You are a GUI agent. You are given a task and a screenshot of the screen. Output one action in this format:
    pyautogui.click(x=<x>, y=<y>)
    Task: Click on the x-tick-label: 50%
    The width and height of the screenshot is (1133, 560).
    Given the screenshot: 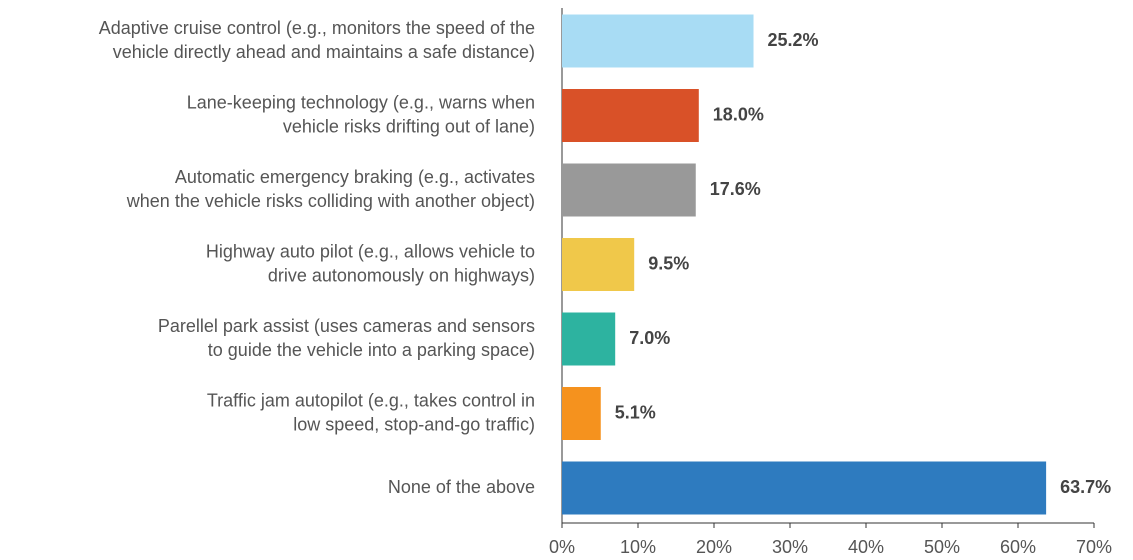 What is the action you would take?
    pyautogui.click(x=942, y=547)
    